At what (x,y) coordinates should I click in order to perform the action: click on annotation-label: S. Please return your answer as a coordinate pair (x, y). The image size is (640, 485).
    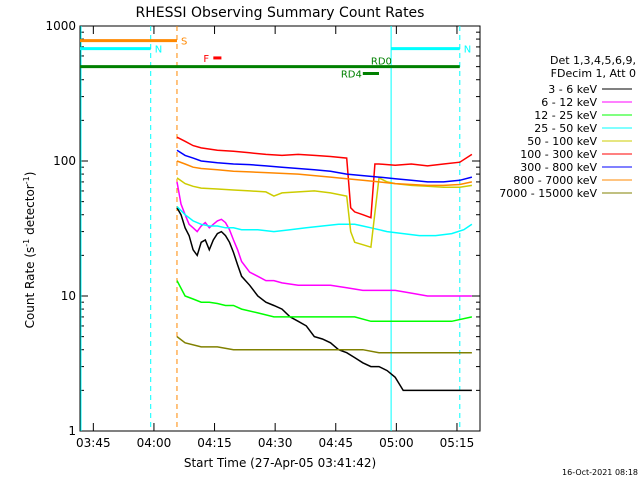
    Looking at the image, I should click on (184, 42).